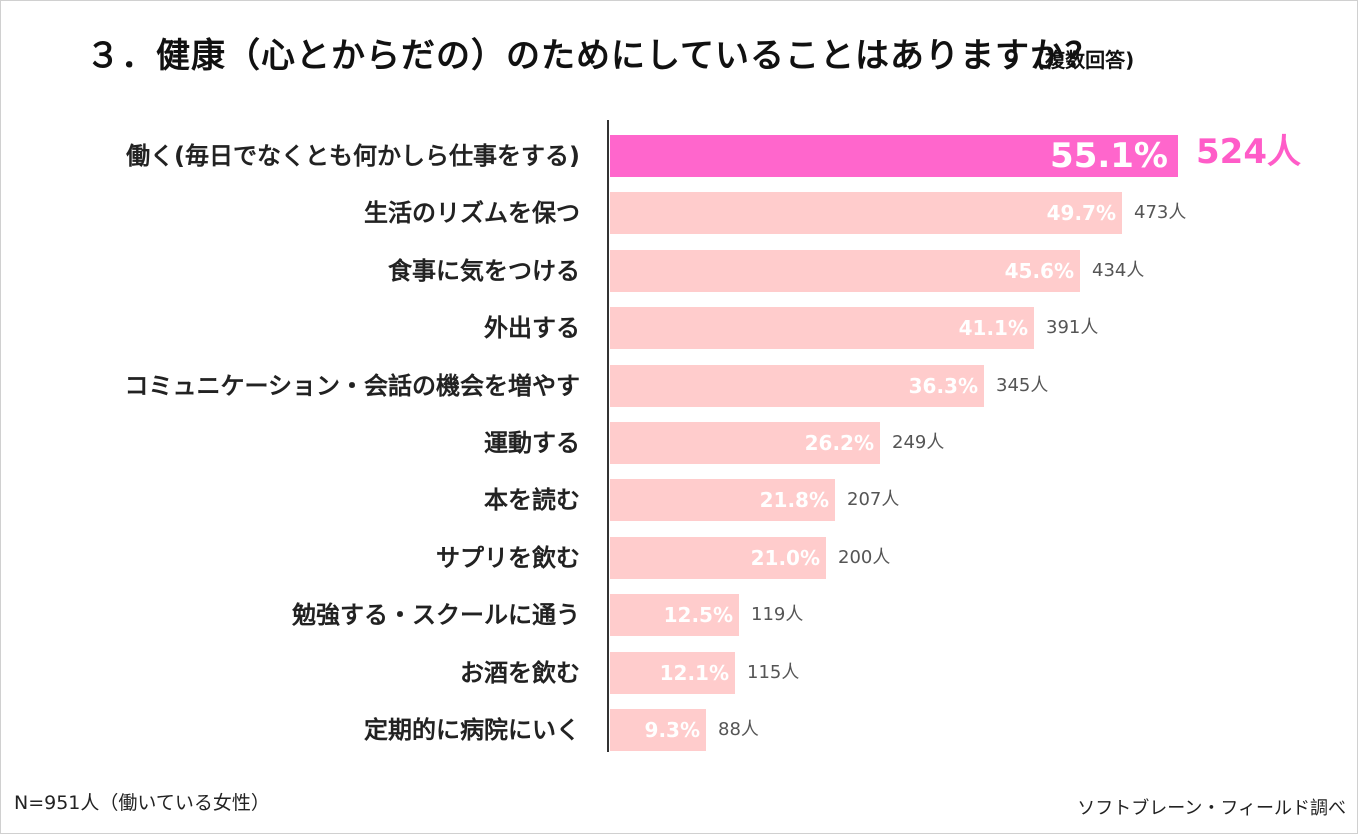 The height and width of the screenshot is (836, 1360). What do you see at coordinates (472, 730) in the screenshot?
I see `category-label: 定期的に病院にいく` at bounding box center [472, 730].